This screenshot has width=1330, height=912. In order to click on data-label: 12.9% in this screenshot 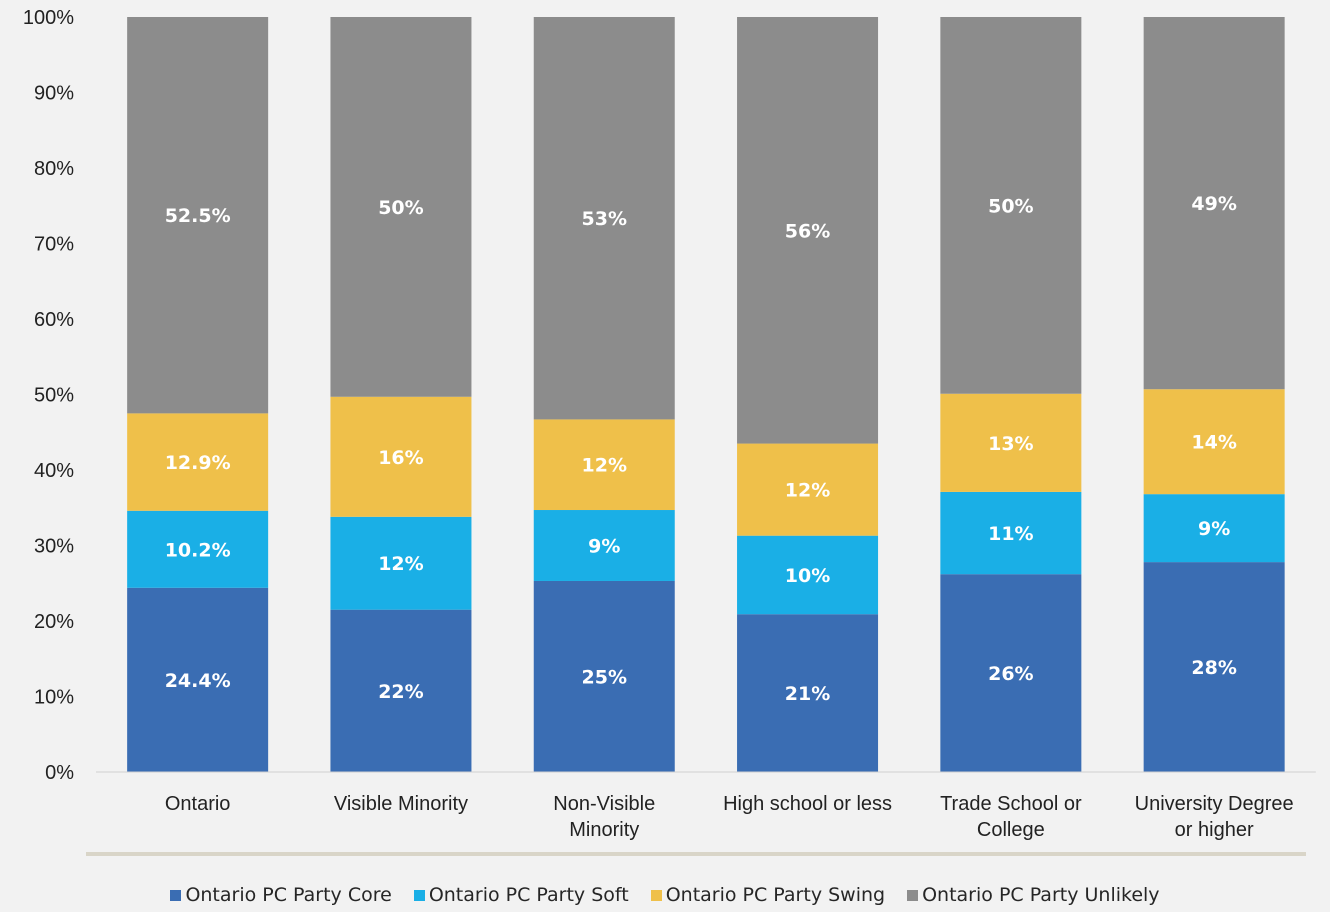, I will do `click(198, 463)`.